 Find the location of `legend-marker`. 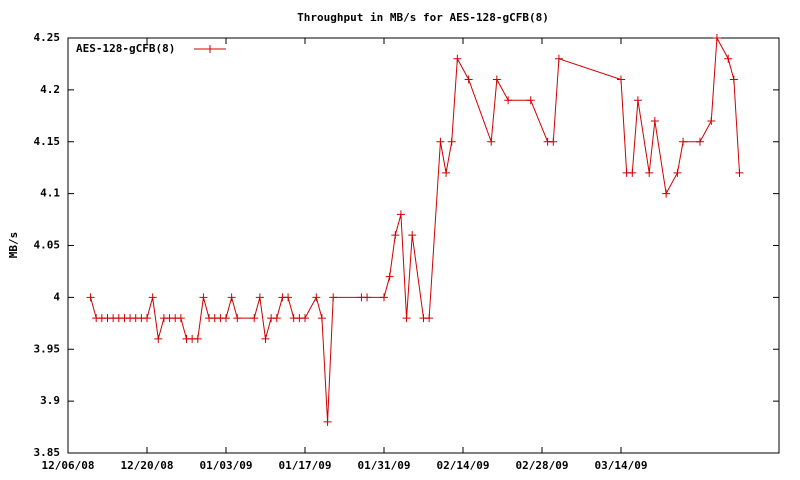

legend-marker is located at coordinates (210, 49).